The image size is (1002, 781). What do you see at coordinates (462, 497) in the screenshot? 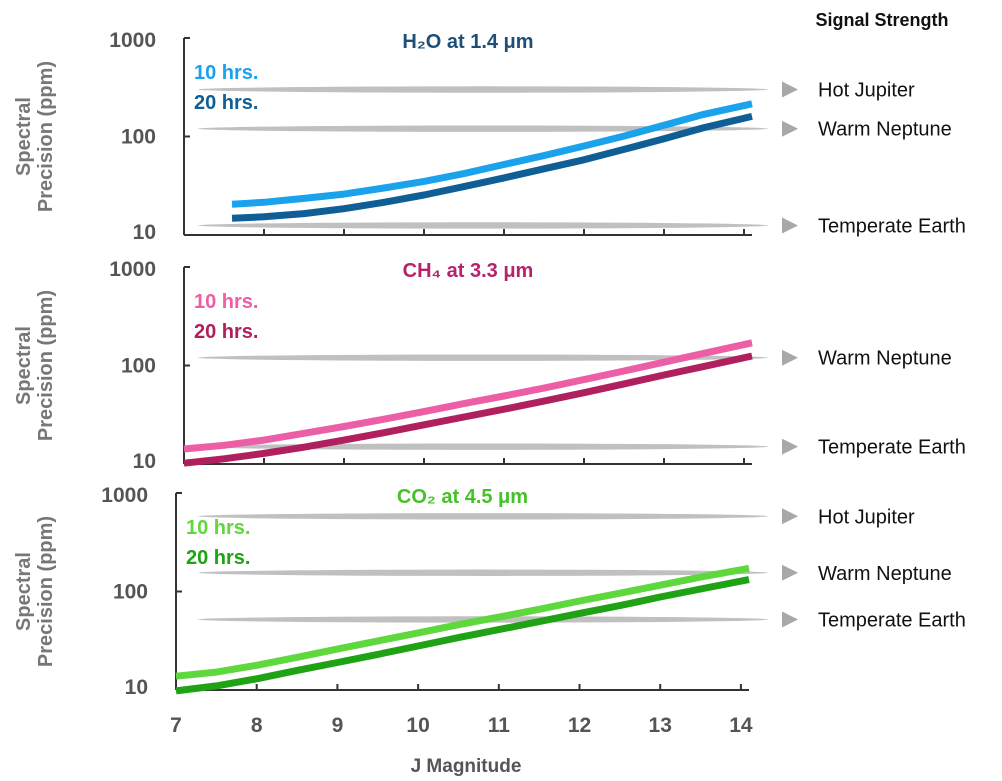
I see `panel-title: CO₂ at 4.5 μm` at bounding box center [462, 497].